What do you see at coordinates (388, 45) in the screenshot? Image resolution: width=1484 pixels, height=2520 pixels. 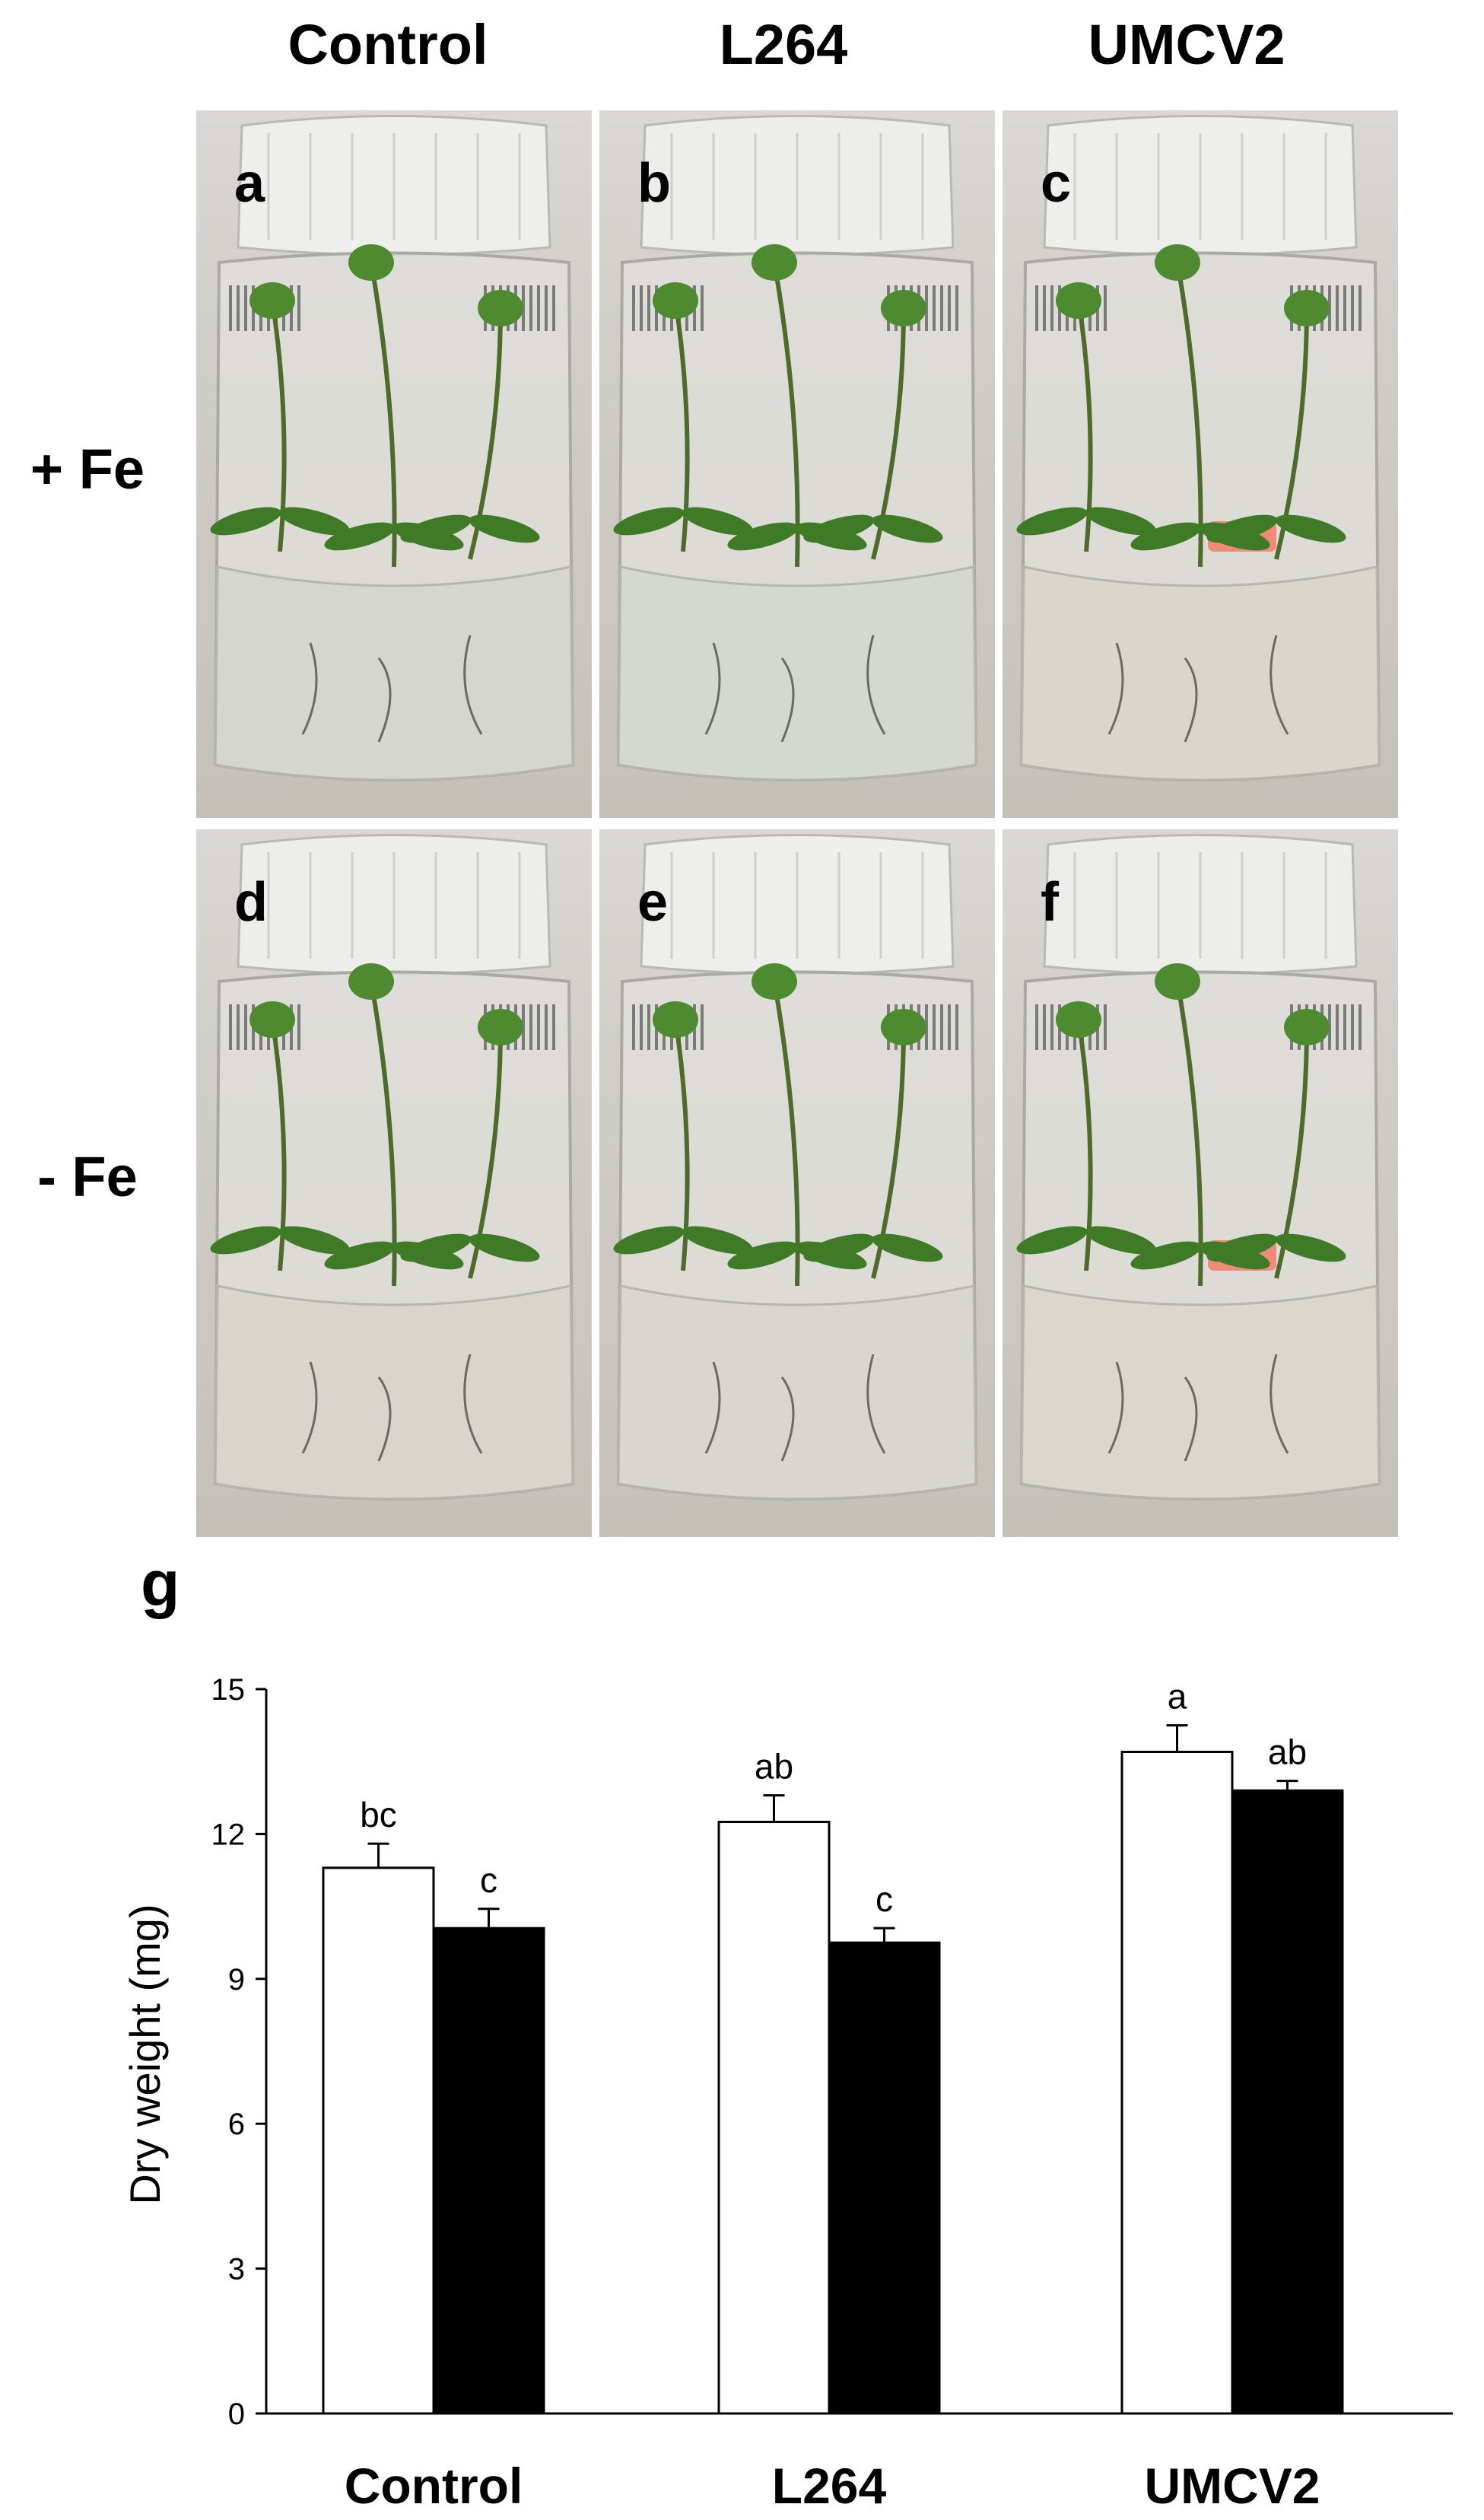 I see `column-header-control: Control` at bounding box center [388, 45].